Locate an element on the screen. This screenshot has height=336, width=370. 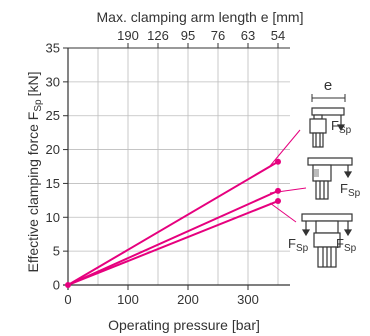
top-axis-title: Max. clamping arm length e [mm] is located at coordinates (200, 17).